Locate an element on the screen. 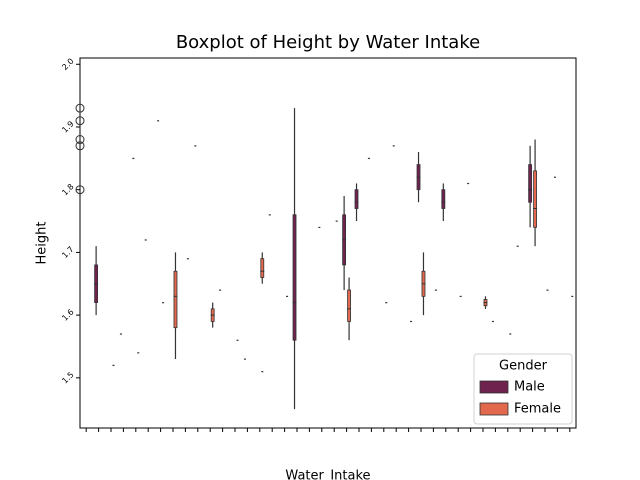 This screenshot has width=640, height=480. legend-label: Male is located at coordinates (529, 387).